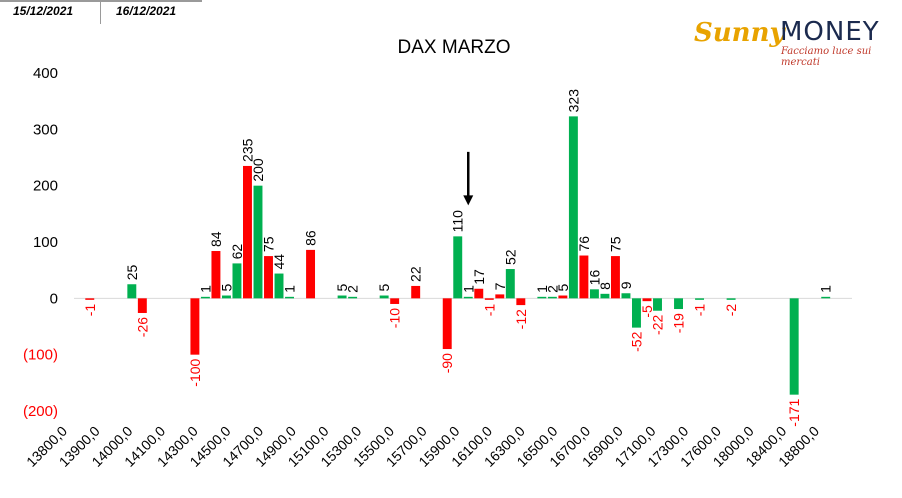  I want to click on bar-value-label: 22, so click(416, 274).